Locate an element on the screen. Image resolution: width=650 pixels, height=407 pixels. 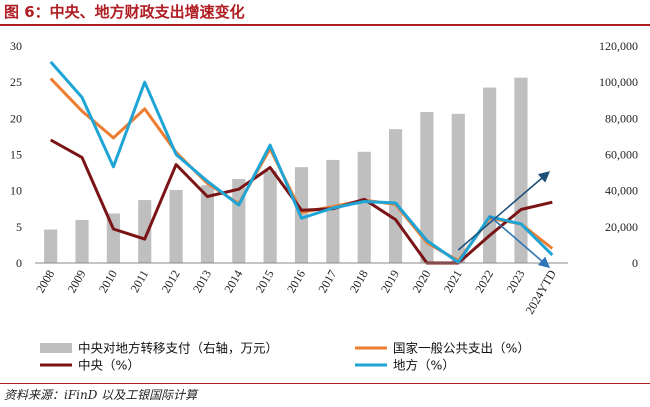
right-axis-ticks: 0 20,000 40,000 60,000 80,000 100,000 120,000 is located at coordinates (618, 154).